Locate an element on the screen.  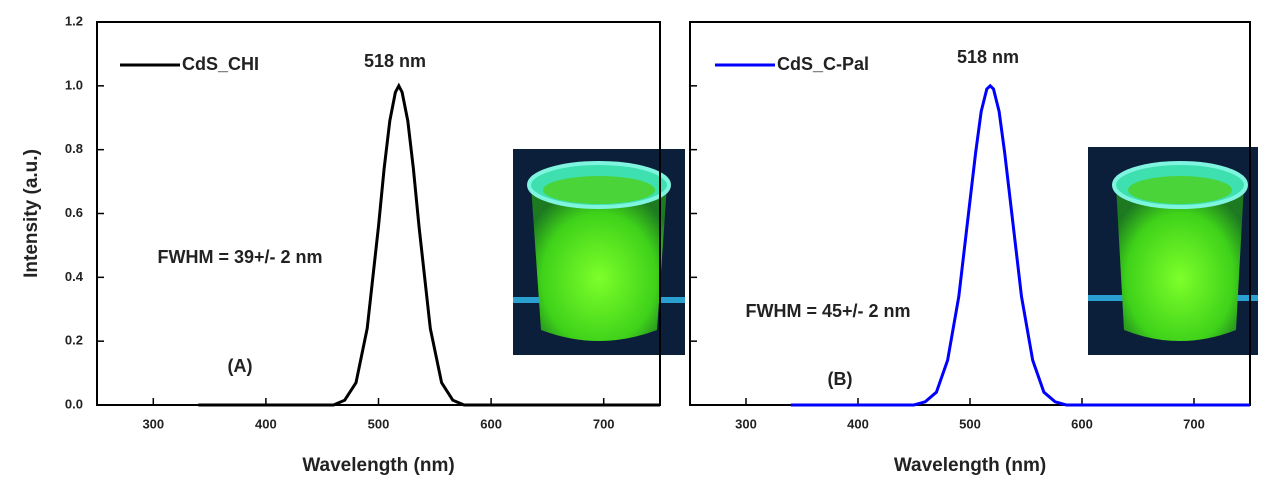
y-tick-label: 0.6 is located at coordinates (74, 212).